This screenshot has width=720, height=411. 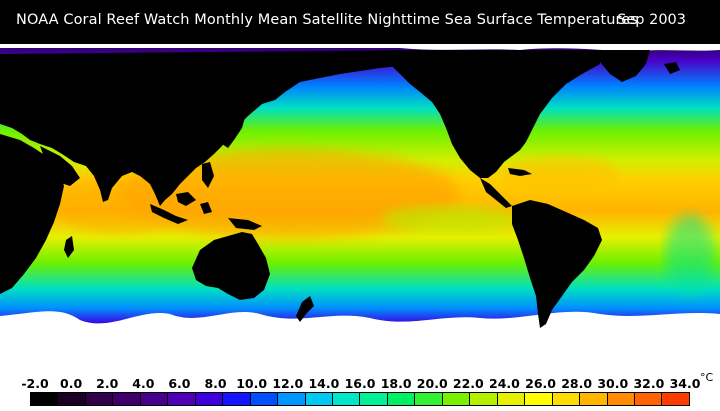 I want to click on legend-tick-label: 18.0, so click(x=396, y=383).